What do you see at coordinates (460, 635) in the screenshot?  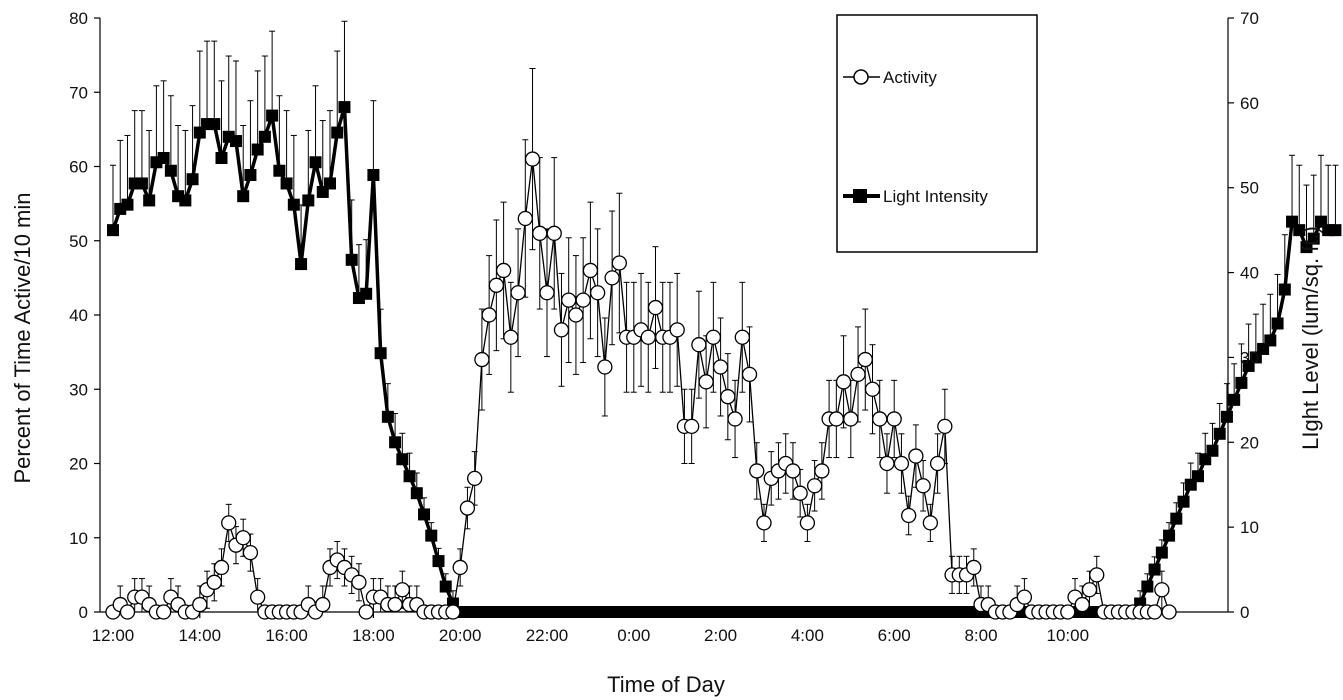 I see `x-tick-label: 20:00` at bounding box center [460, 635].